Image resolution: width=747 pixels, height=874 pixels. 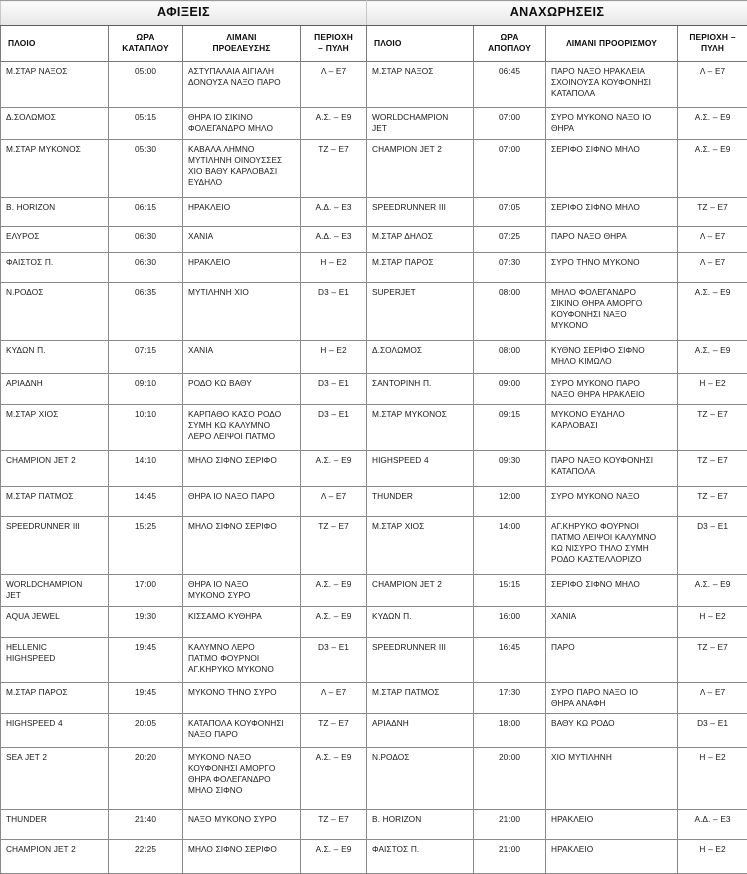 What do you see at coordinates (611, 537) in the screenshot?
I see `port-list-departures-12-line: ΠΑΤΜΟ ΛΕΙΨΟΙ ΚΑΛΥΜΝΟ` at bounding box center [611, 537].